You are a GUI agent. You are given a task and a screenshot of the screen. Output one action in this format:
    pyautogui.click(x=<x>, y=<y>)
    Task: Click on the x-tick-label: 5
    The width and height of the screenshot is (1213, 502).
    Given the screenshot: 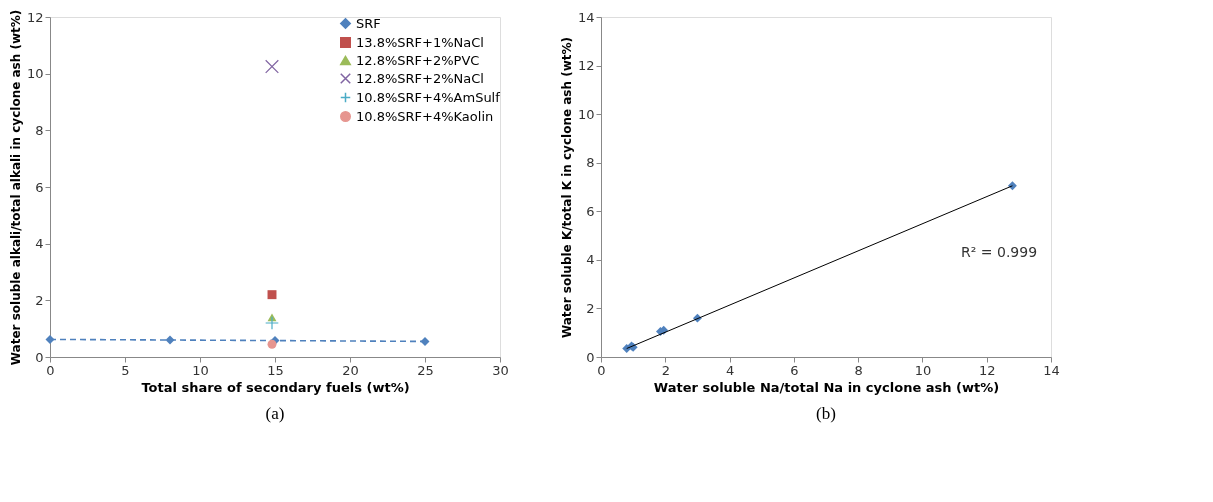 What is the action you would take?
    pyautogui.click(x=125, y=370)
    